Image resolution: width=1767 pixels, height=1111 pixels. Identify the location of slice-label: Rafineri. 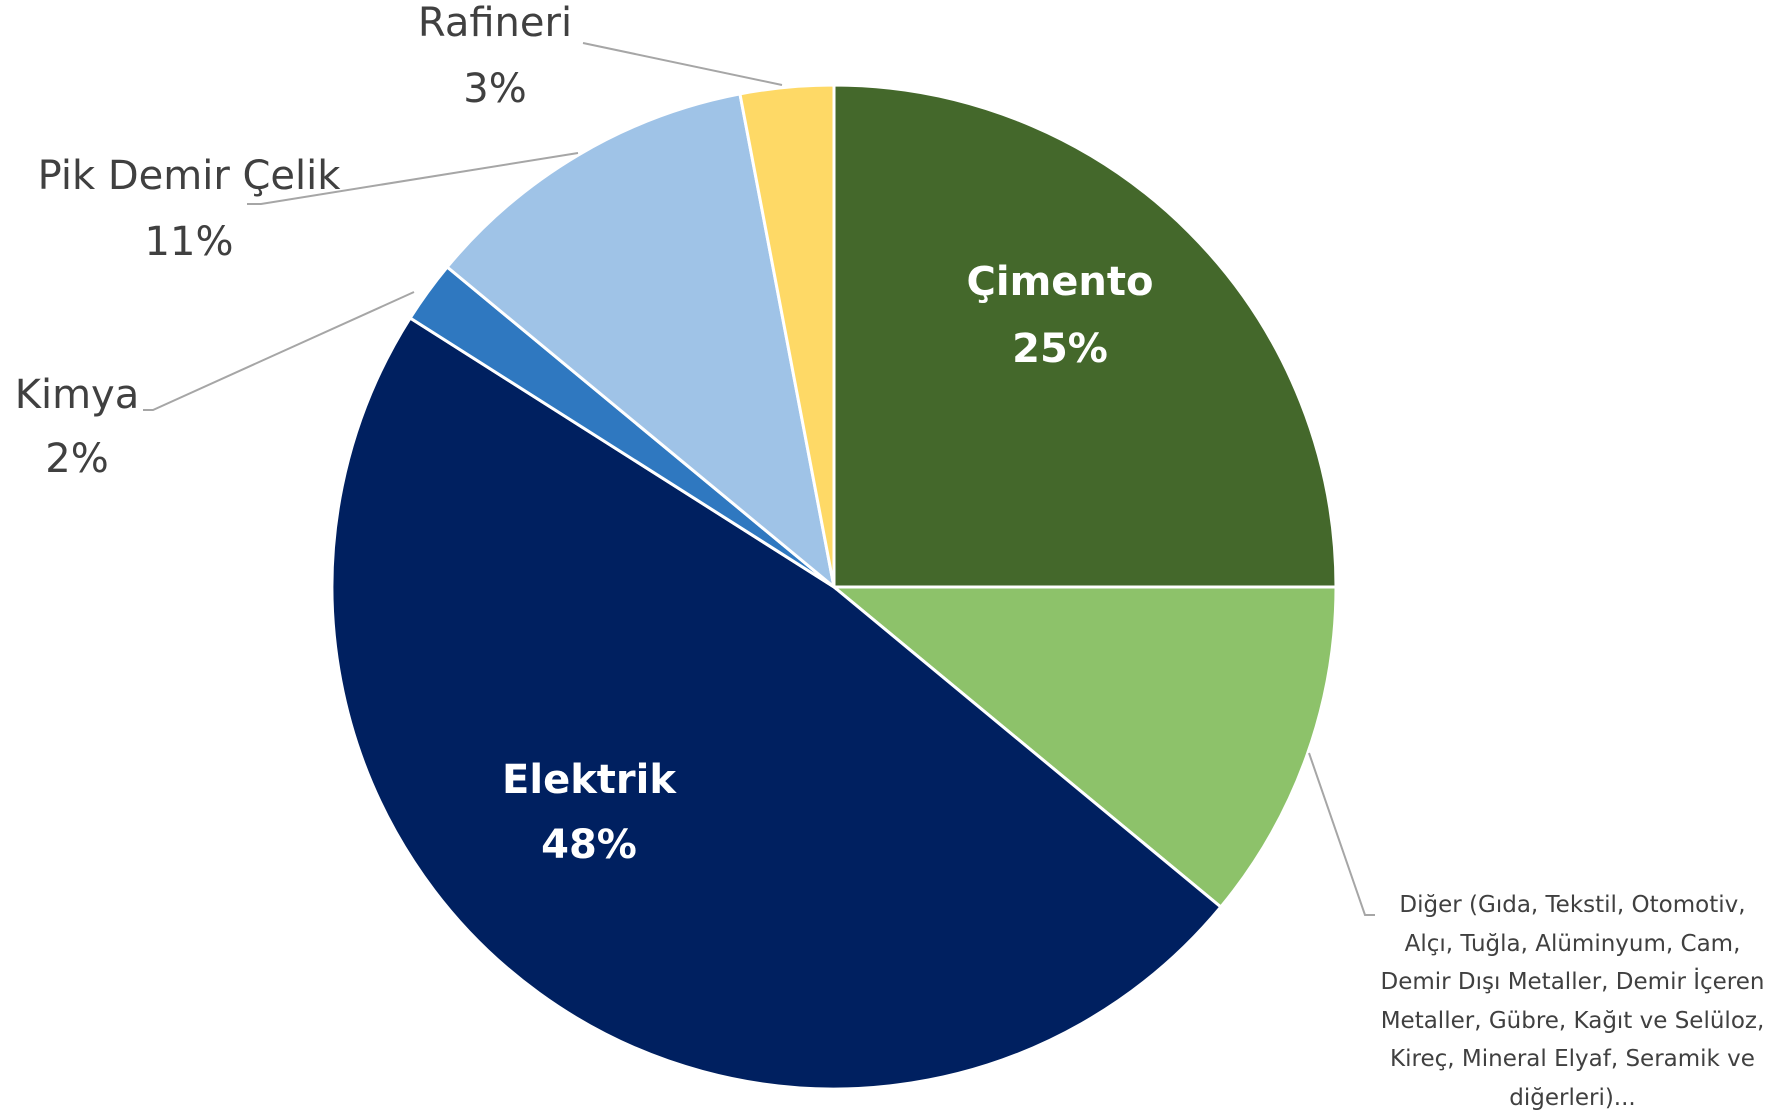
(495, 23).